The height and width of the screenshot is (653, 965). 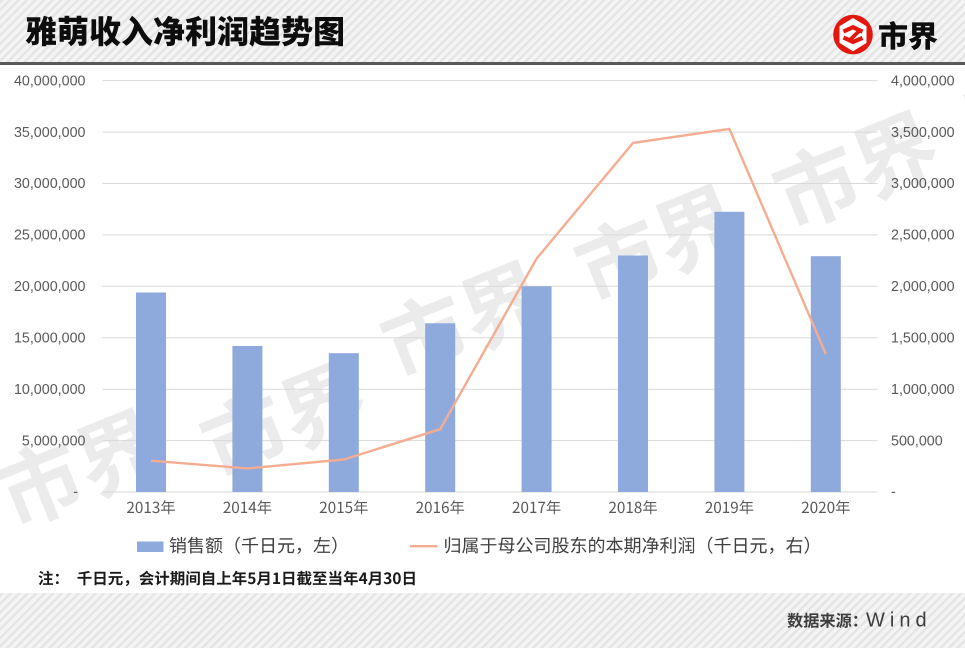 What do you see at coordinates (50, 236) in the screenshot?
I see `svg-text: 25,000,000` at bounding box center [50, 236].